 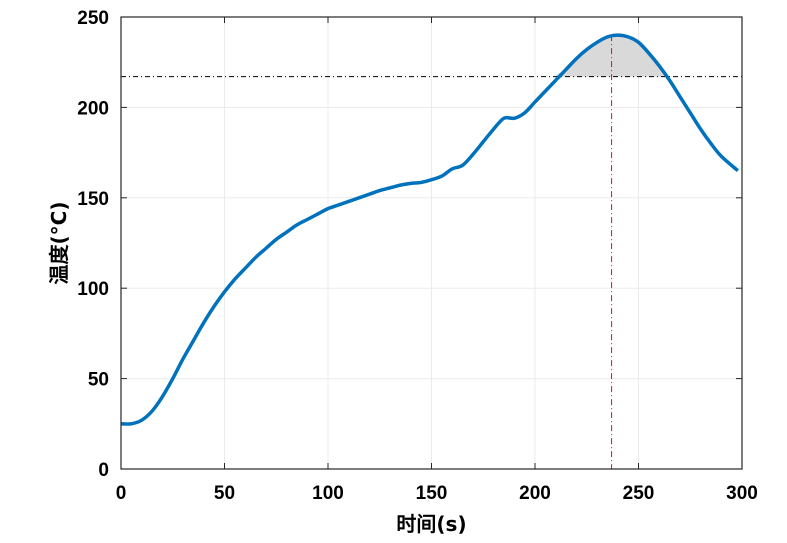 I want to click on y-tick-label: 200, so click(x=93, y=108).